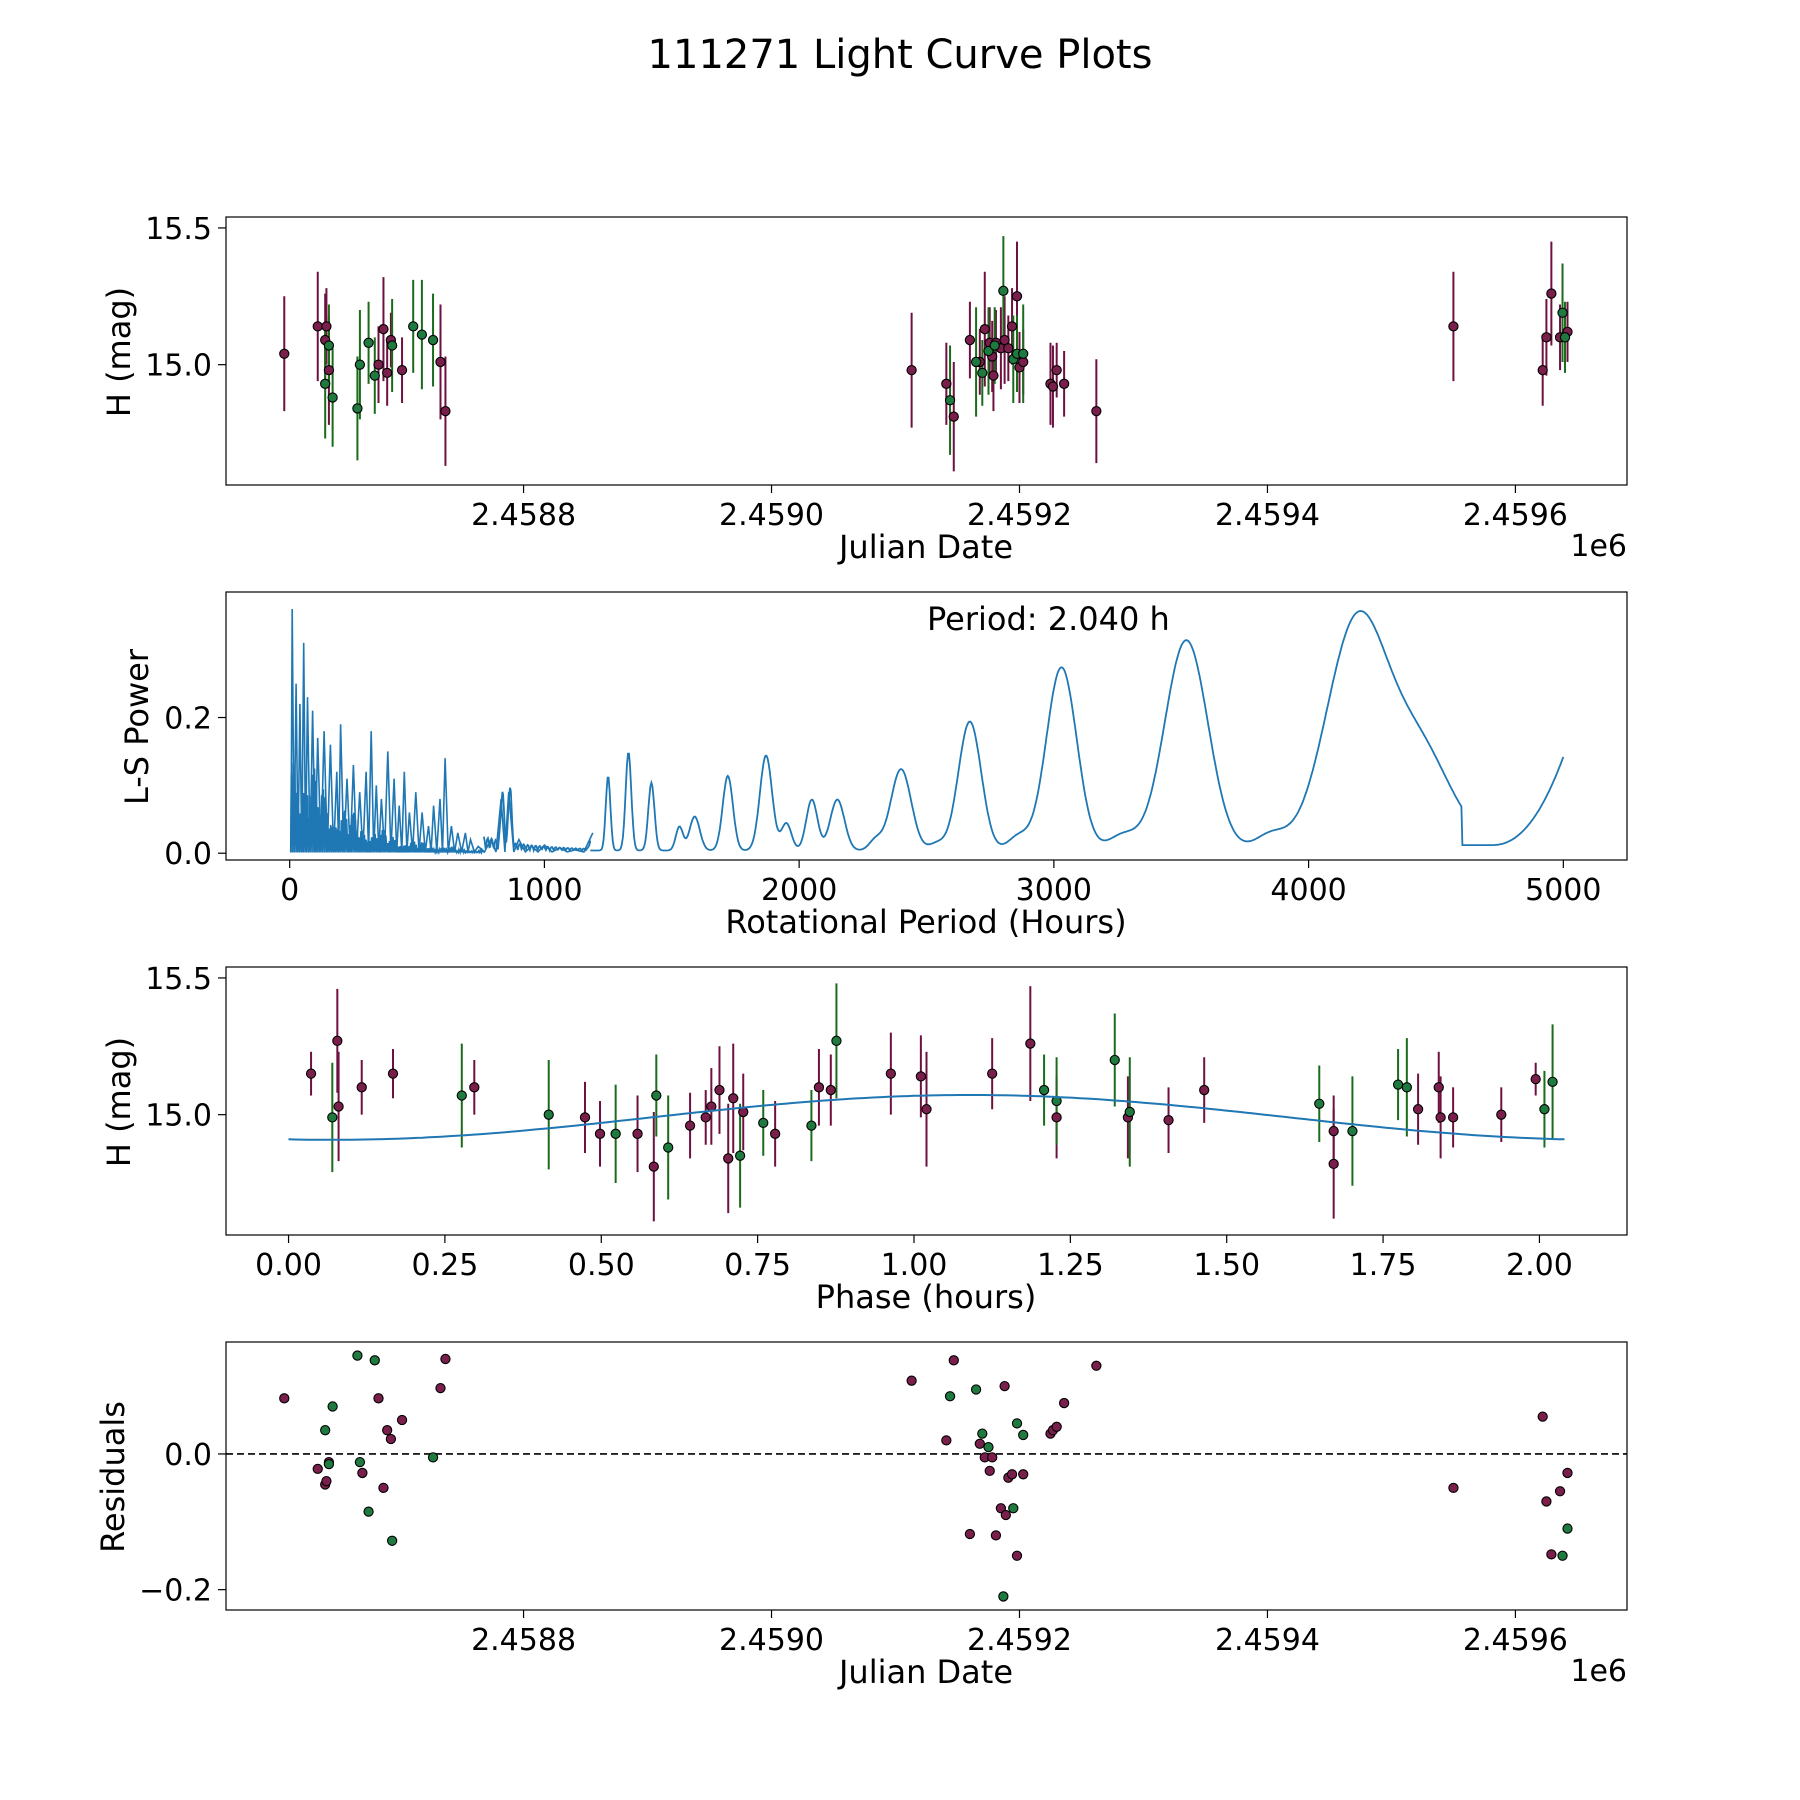  What do you see at coordinates (1070, 1265) in the screenshot?
I see `phase-folded-xtick-label: 1.25` at bounding box center [1070, 1265].